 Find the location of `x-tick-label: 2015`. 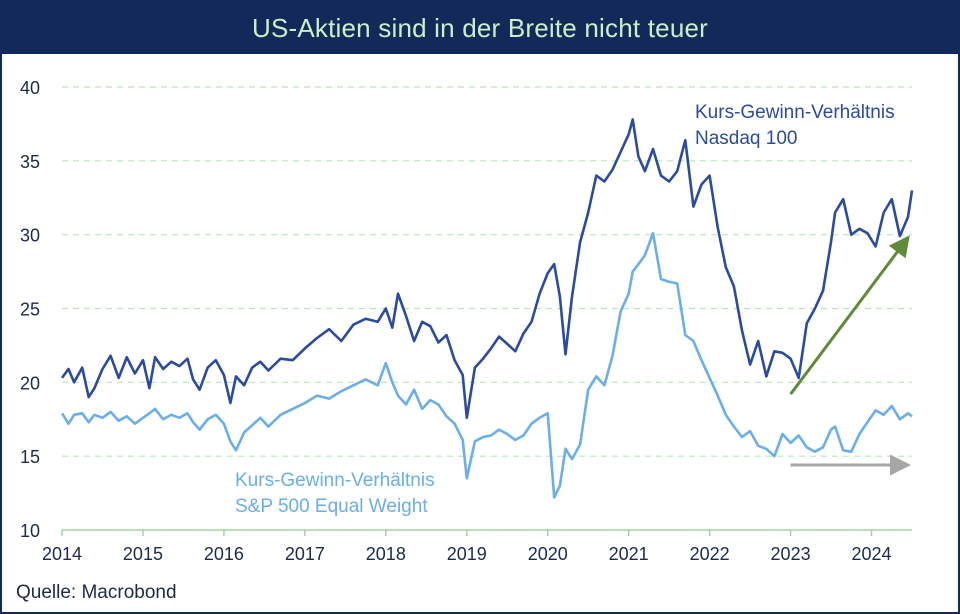

x-tick-label: 2015 is located at coordinates (143, 554).